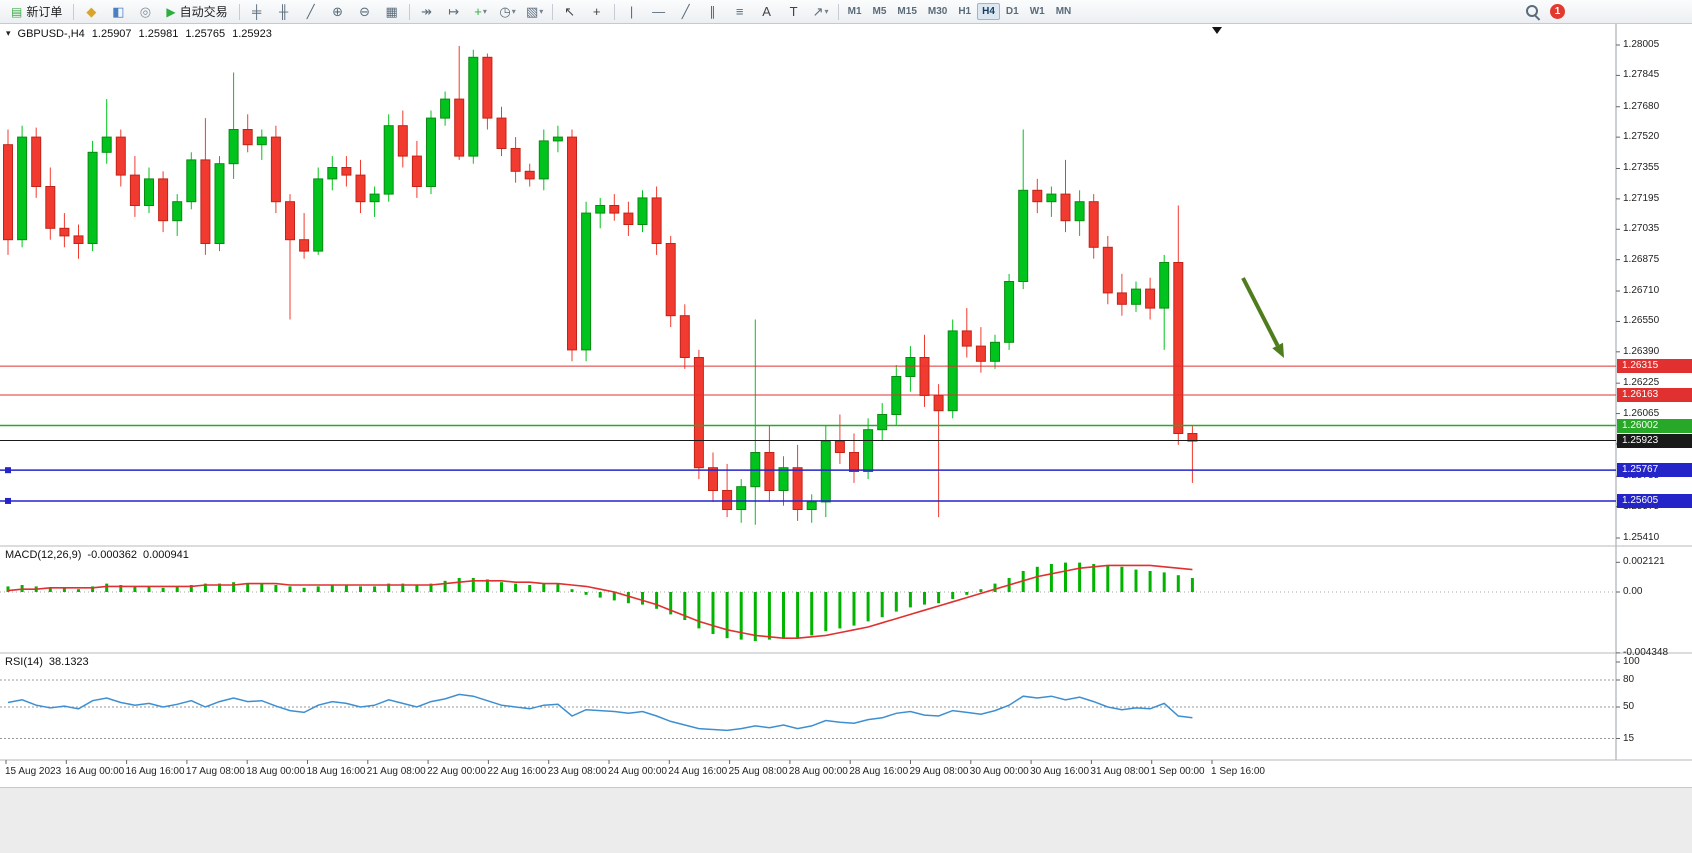 The width and height of the screenshot is (1692, 853). Describe the element at coordinates (284, 11) in the screenshot. I see `candlestick-chart-icon: ╫` at that location.